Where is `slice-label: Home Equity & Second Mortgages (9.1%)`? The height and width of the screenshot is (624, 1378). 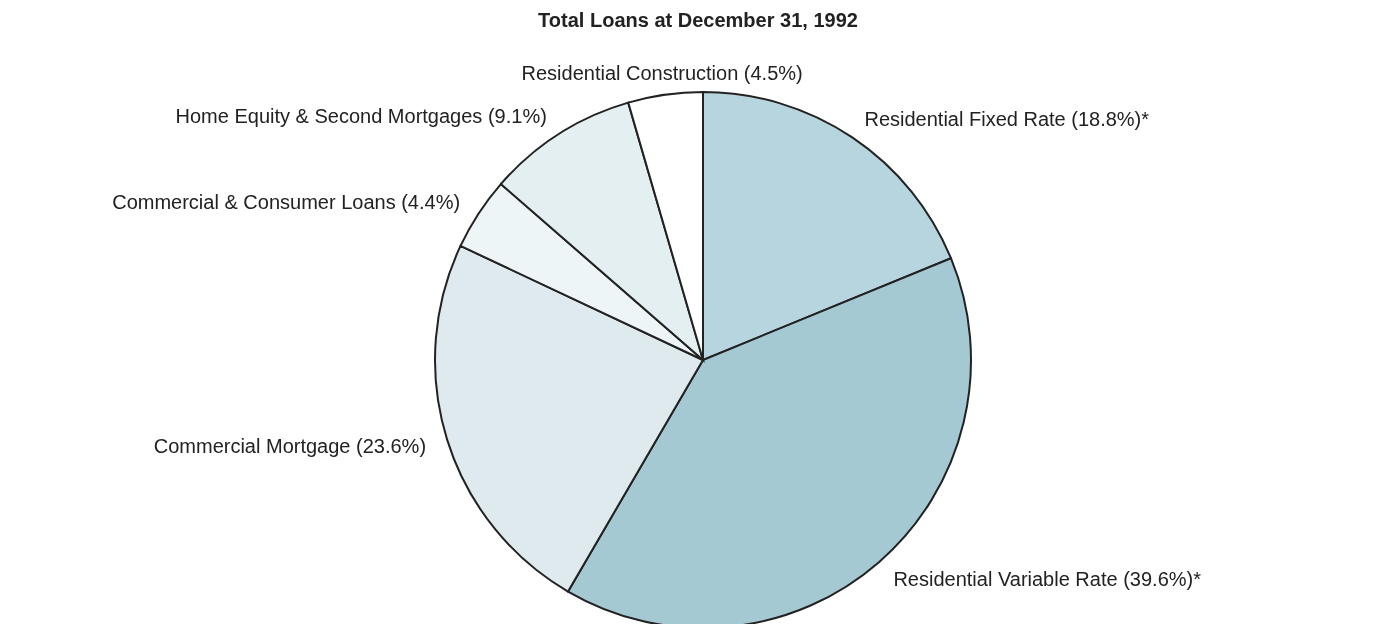 slice-label: Home Equity & Second Mortgages (9.1%) is located at coordinates (361, 115).